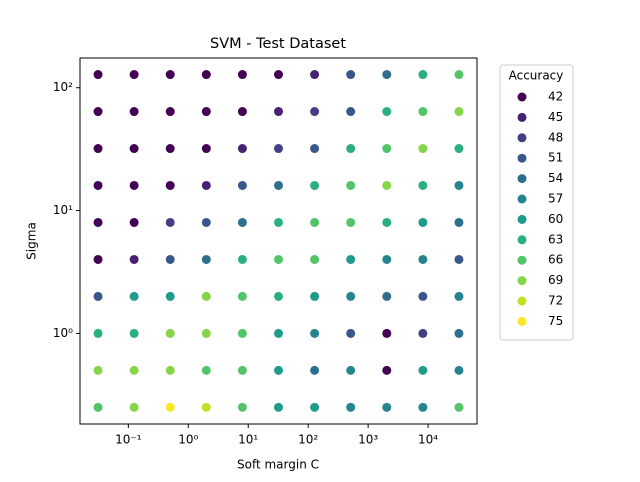 This screenshot has height=482, width=640. Describe the element at coordinates (63, 210) in the screenshot. I see `y-tick-label: 10¹` at that location.